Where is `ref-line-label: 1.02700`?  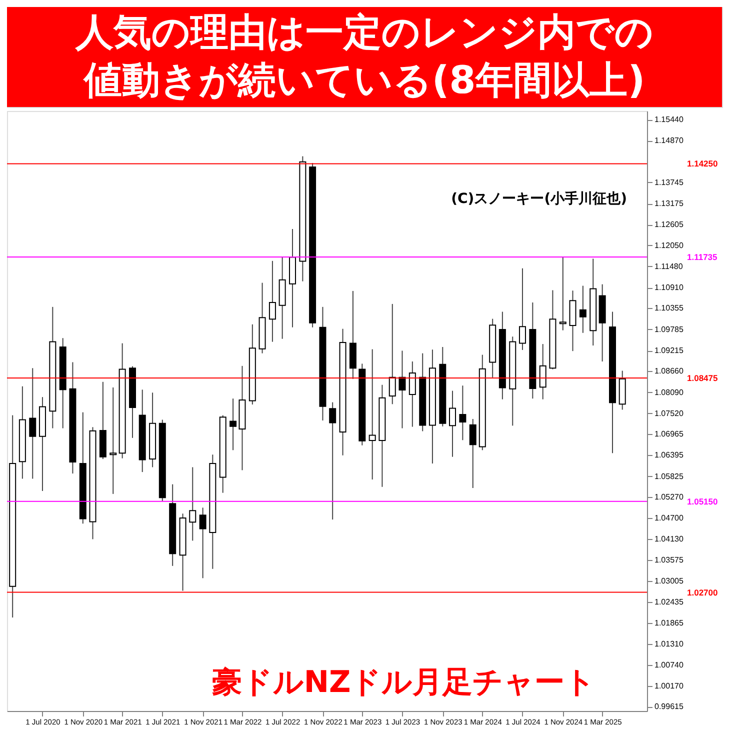
ref-line-label: 1.02700 is located at coordinates (702, 592).